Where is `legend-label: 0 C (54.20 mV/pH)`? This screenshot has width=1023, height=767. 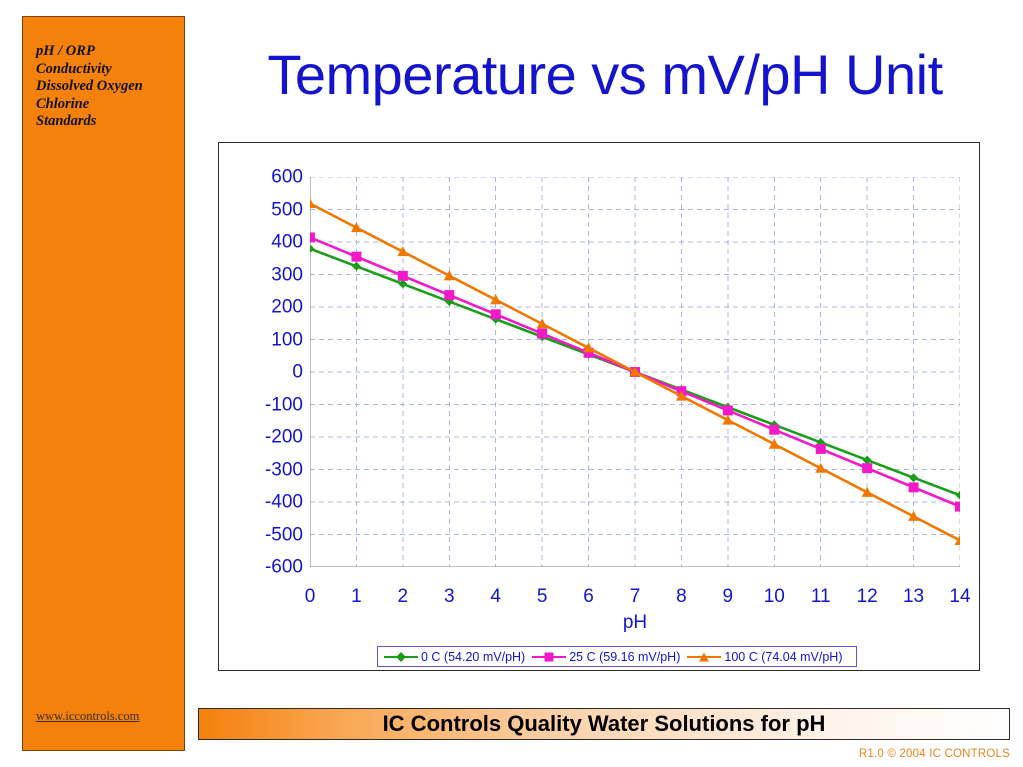
legend-label: 0 C (54.20 mV/pH) is located at coordinates (473, 656).